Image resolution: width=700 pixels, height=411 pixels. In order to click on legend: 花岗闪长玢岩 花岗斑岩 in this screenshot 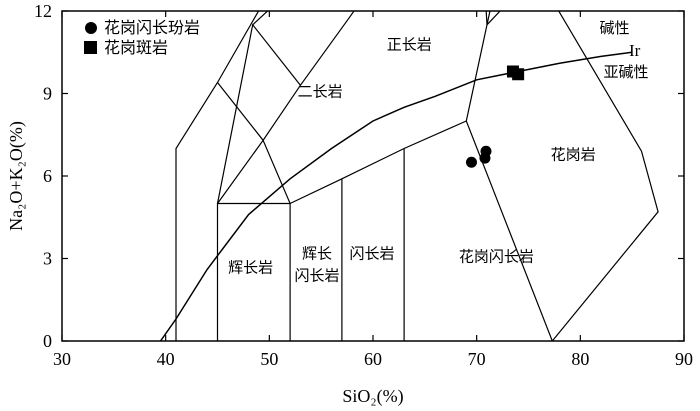, I will do `click(142, 37)`.